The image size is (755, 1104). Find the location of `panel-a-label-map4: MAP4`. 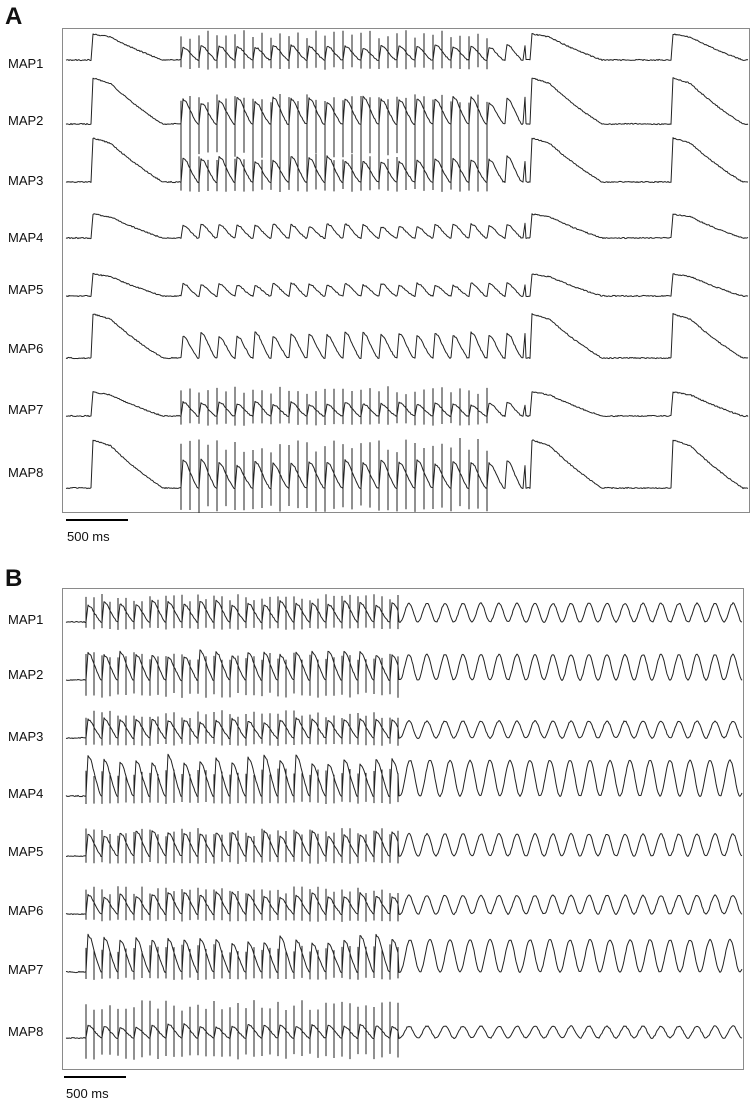

panel-a-label-map4: MAP4 is located at coordinates (26, 237).